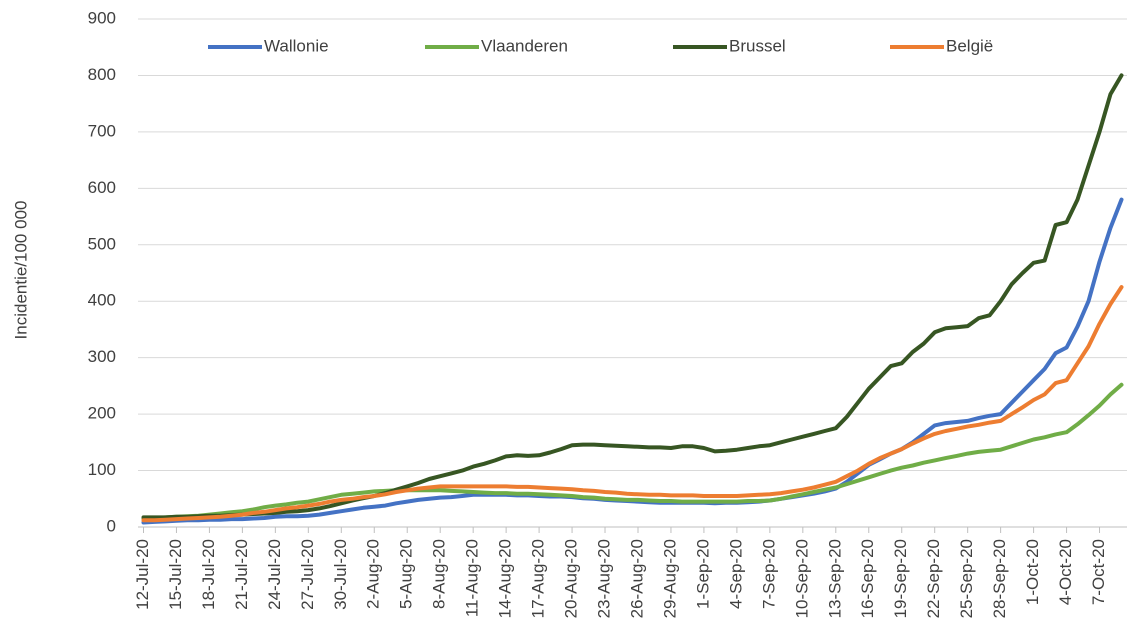  I want to click on x-tick-label: 5-Aug-20, so click(406, 574).